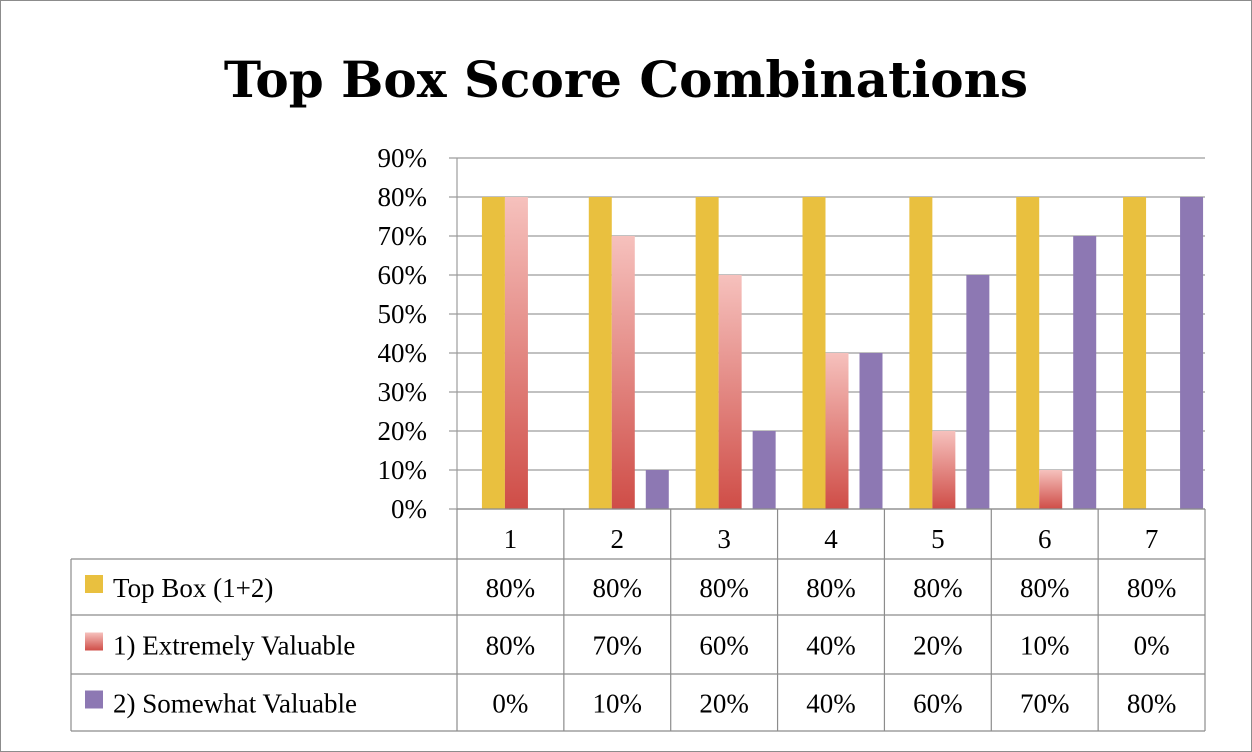 The width and height of the screenshot is (1252, 752). I want to click on x-category-label: 5, so click(938, 539).